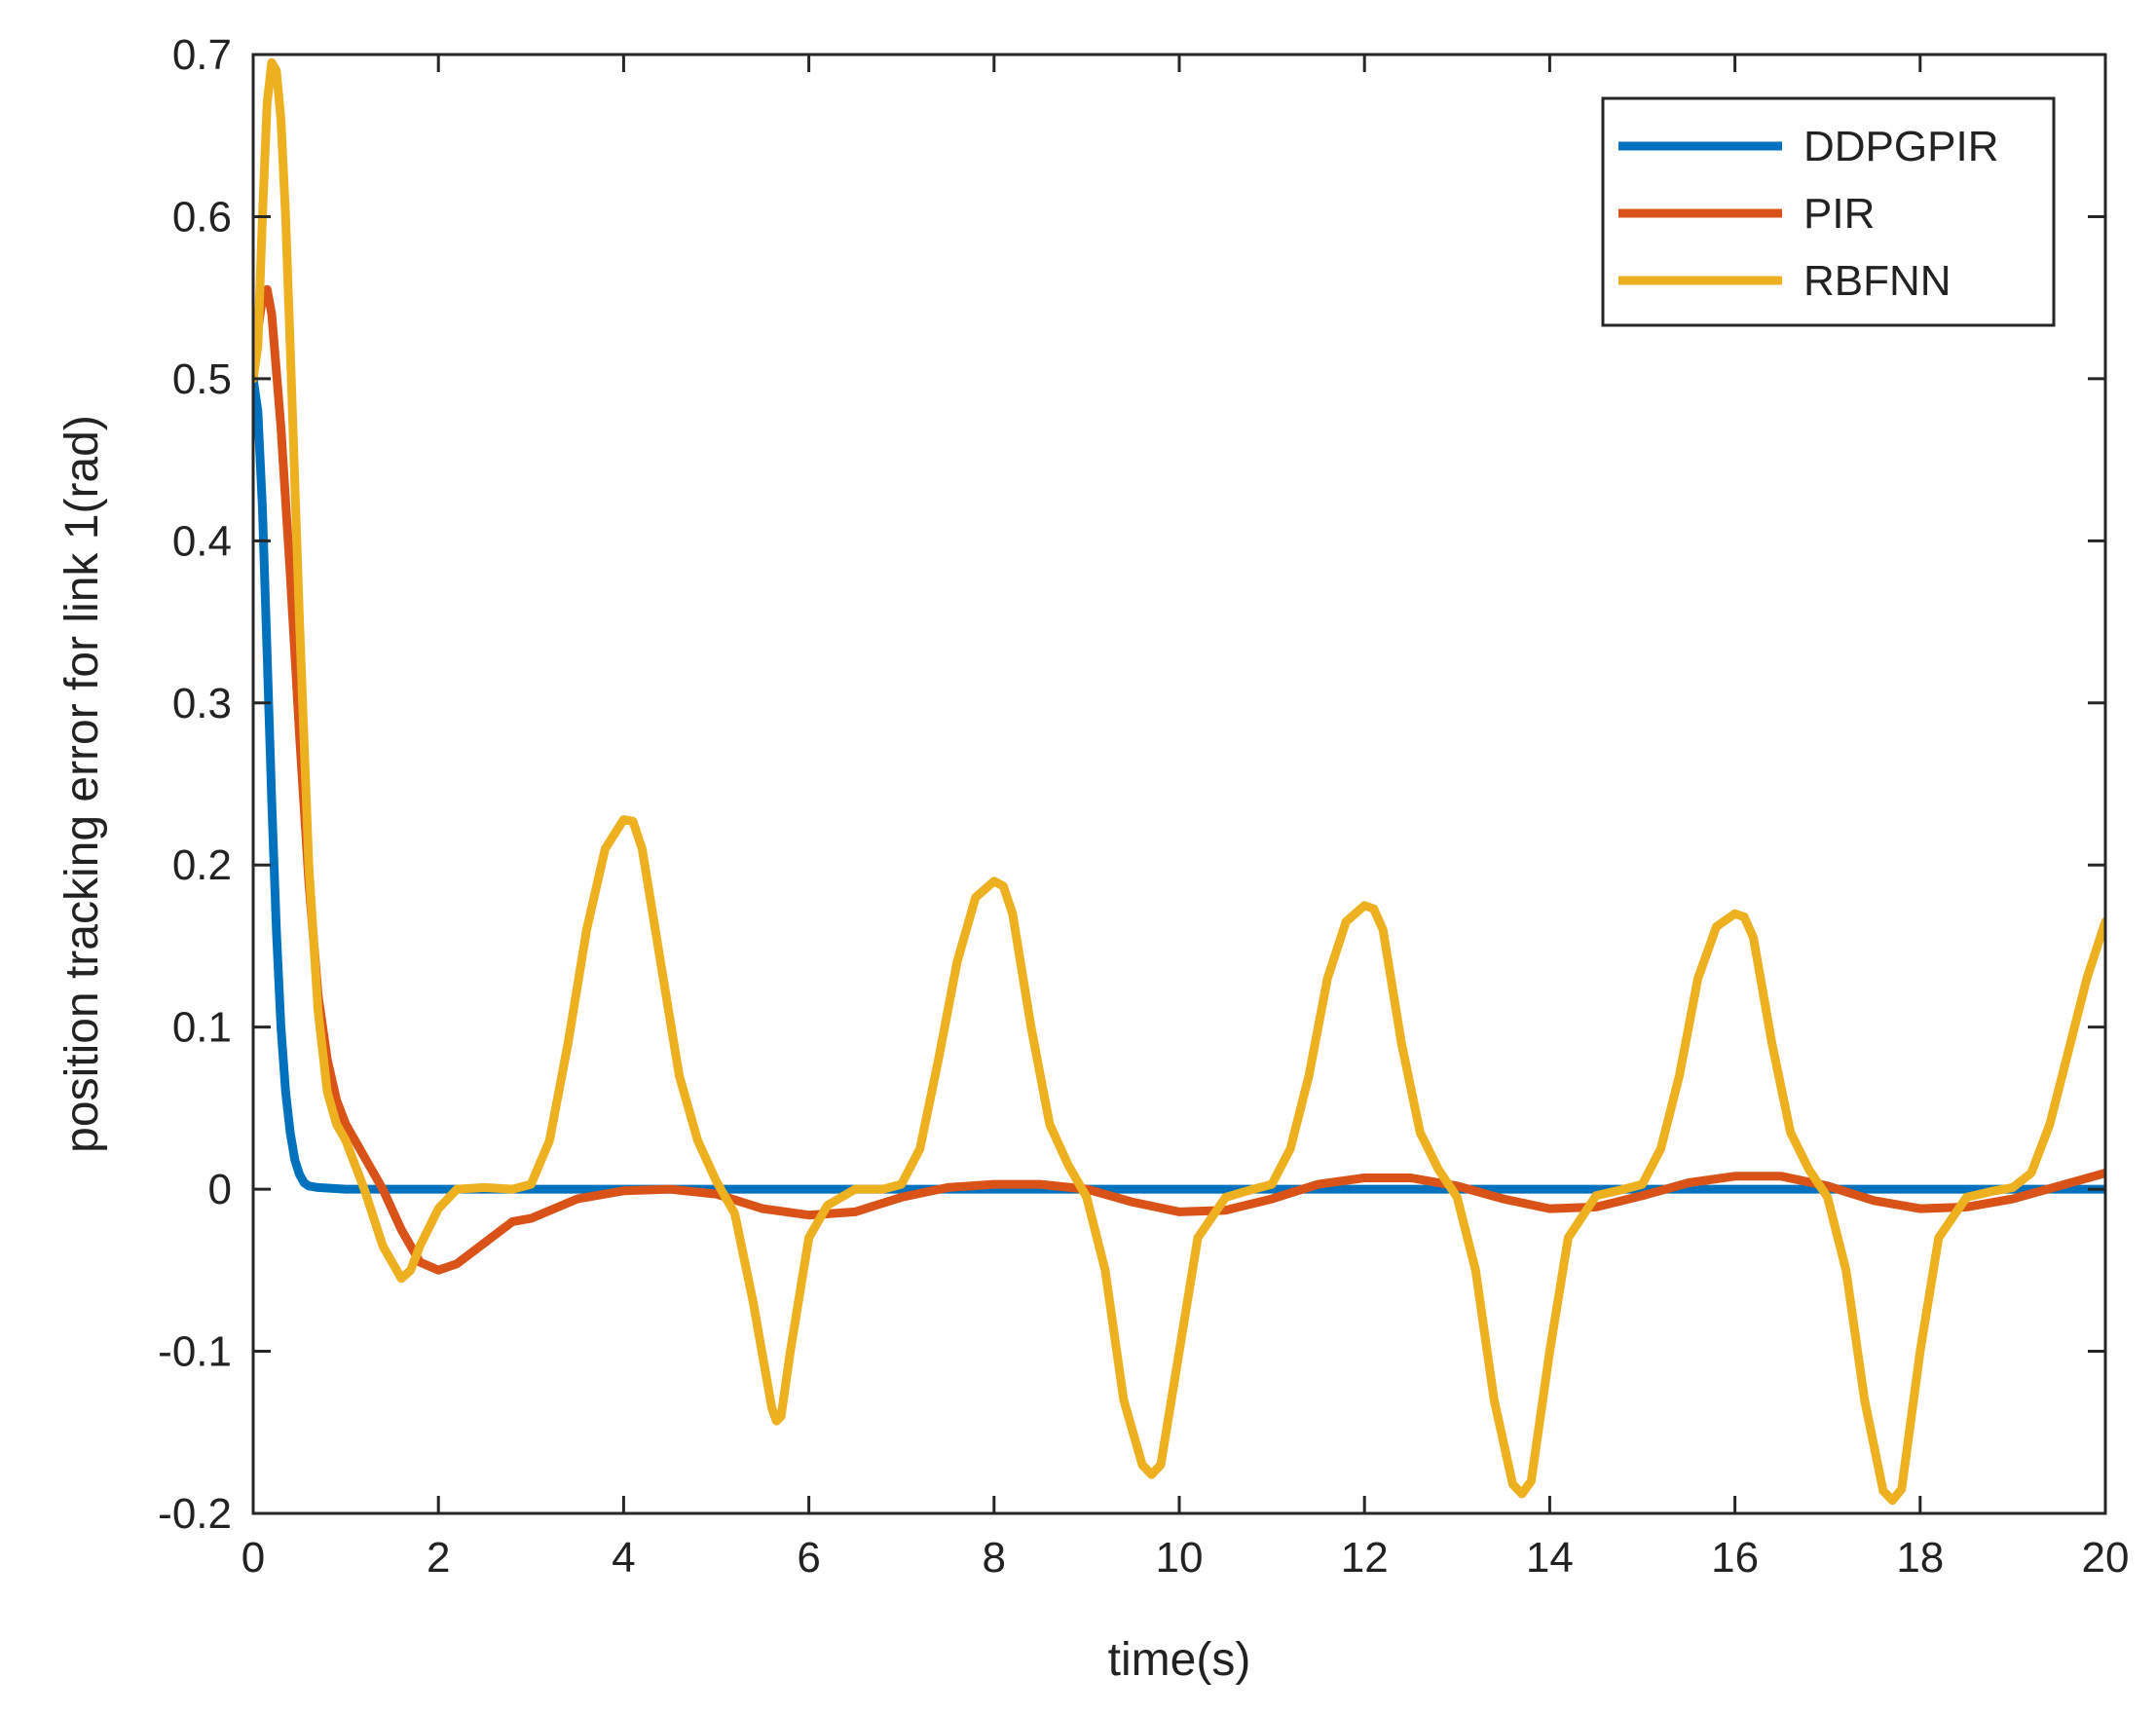 This screenshot has height=1714, width=2156. Describe the element at coordinates (1920, 1558) in the screenshot. I see `x-tick-label: 18` at that location.